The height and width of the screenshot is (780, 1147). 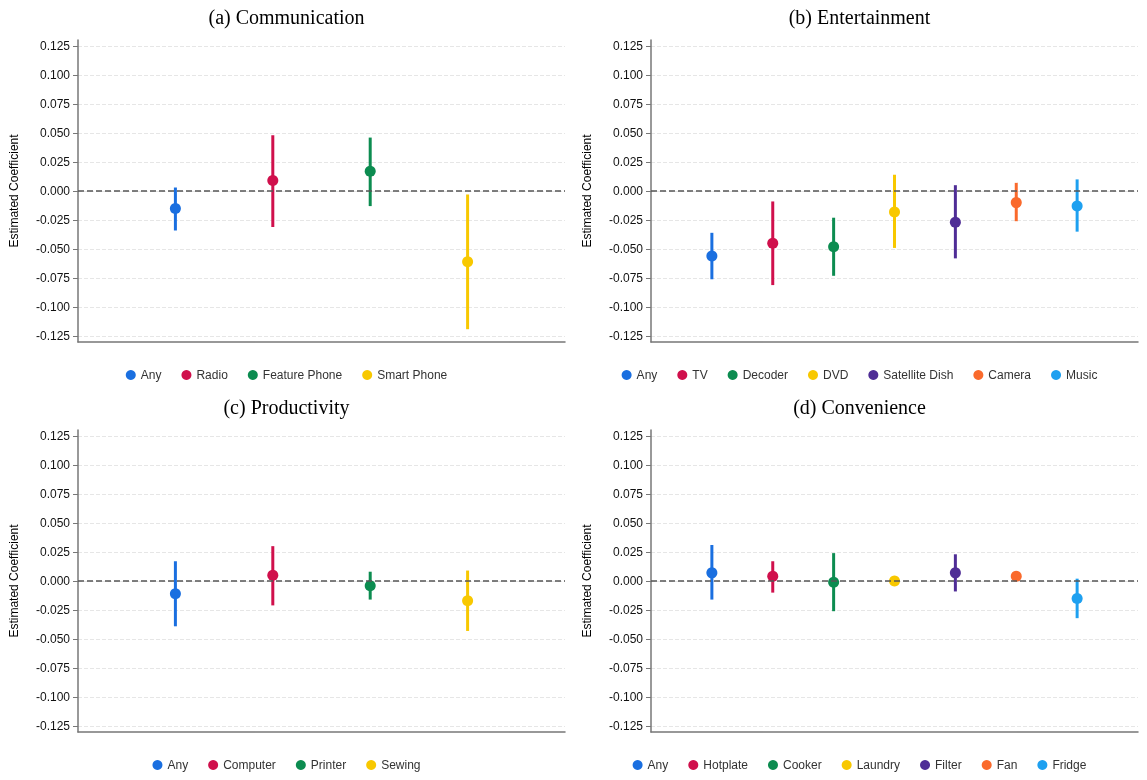 I want to click on chart-title: (a) Communication, so click(x=286, y=17).